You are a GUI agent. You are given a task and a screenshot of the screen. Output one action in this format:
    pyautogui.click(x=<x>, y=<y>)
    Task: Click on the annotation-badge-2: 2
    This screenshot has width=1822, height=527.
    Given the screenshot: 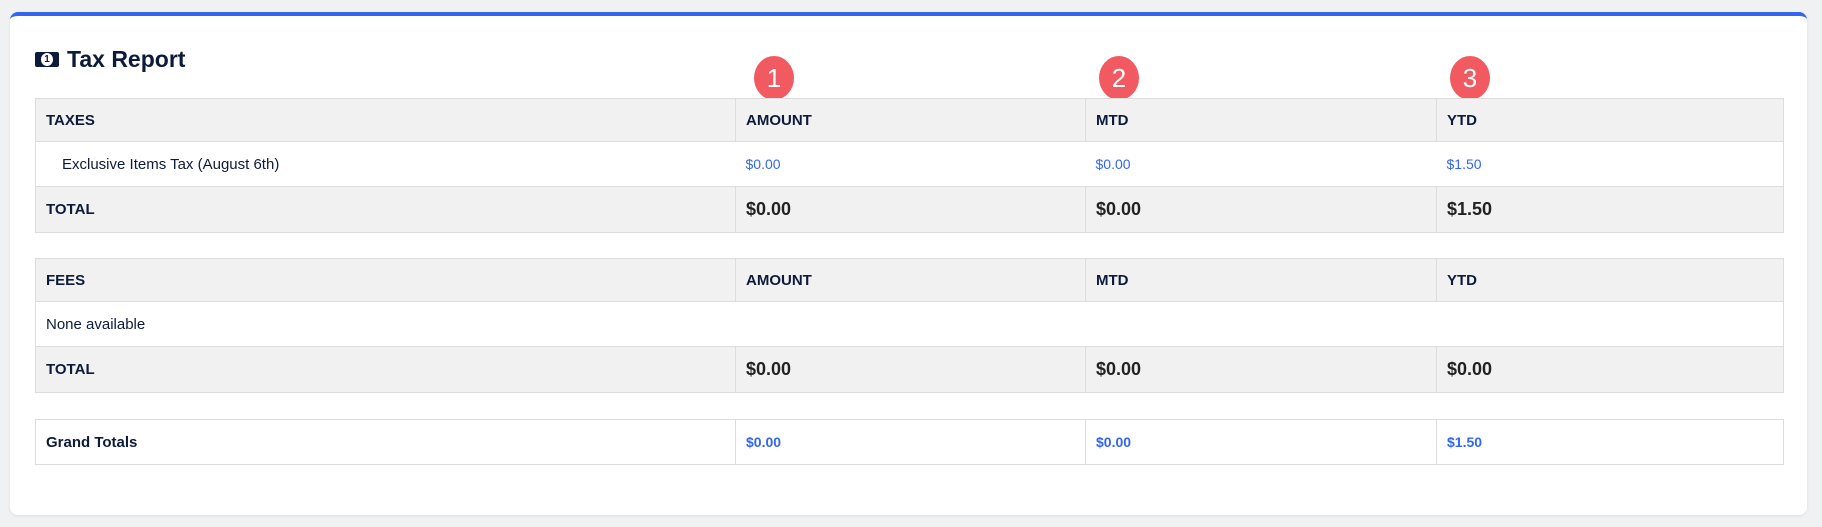 What is the action you would take?
    pyautogui.click(x=1119, y=78)
    